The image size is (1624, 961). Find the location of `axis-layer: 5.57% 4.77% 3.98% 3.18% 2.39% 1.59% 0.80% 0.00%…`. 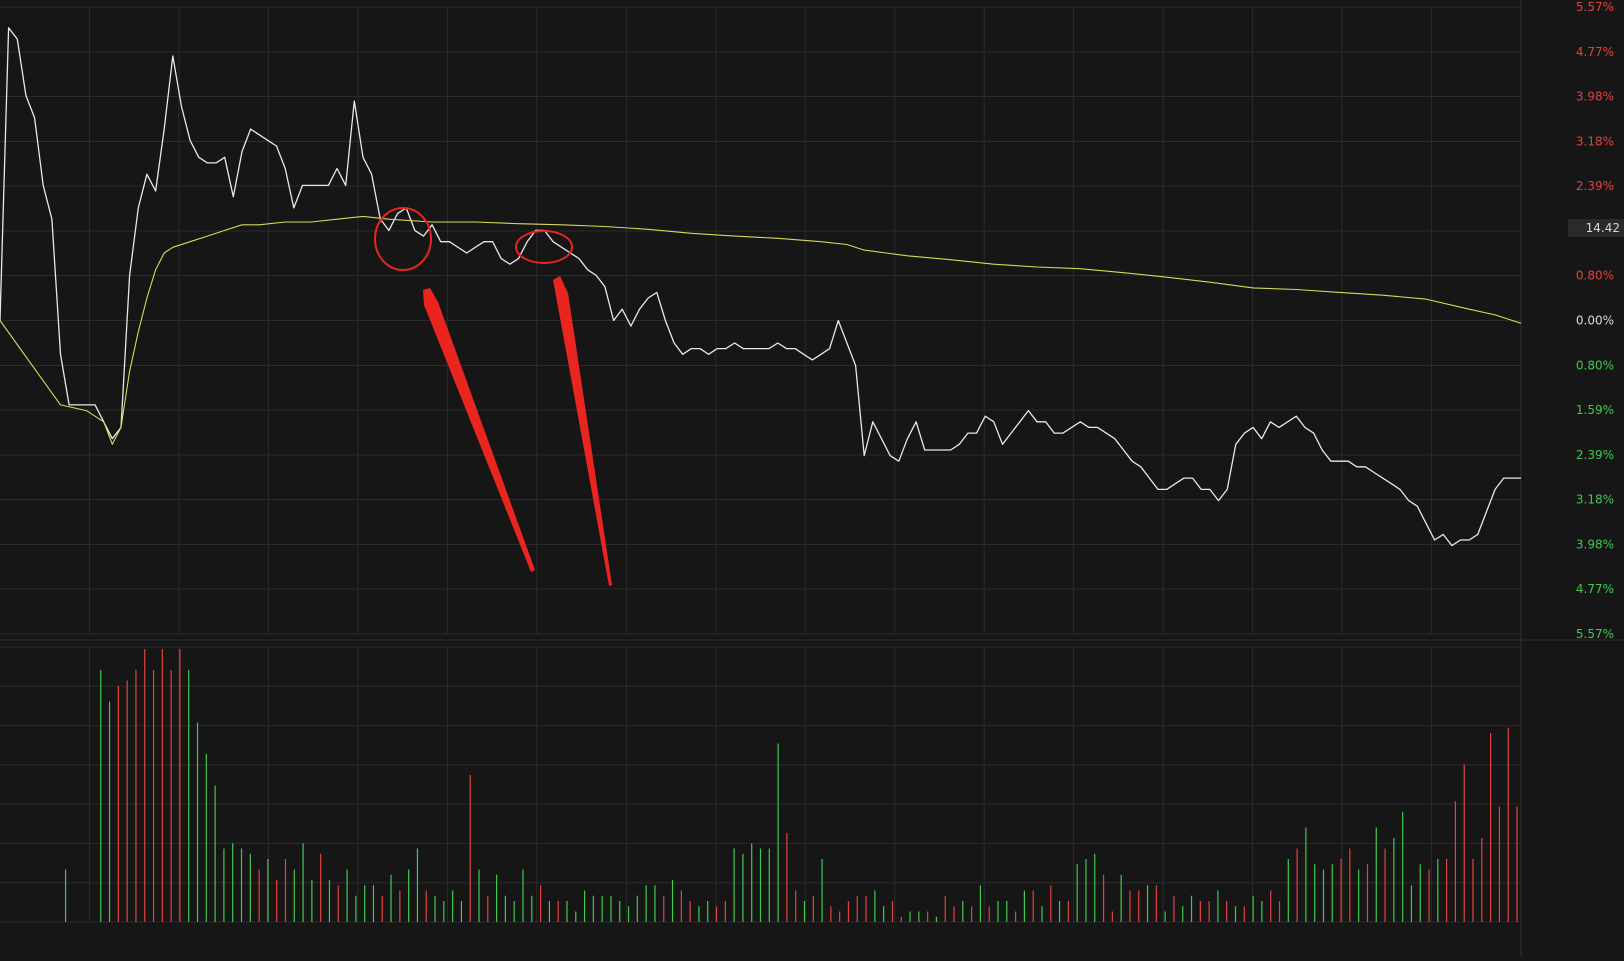

axis-layer: 5.57% 4.77% 3.98% 3.18% 2.39% 1.59% 0.80% 0.00%… is located at coordinates (1595, 320).